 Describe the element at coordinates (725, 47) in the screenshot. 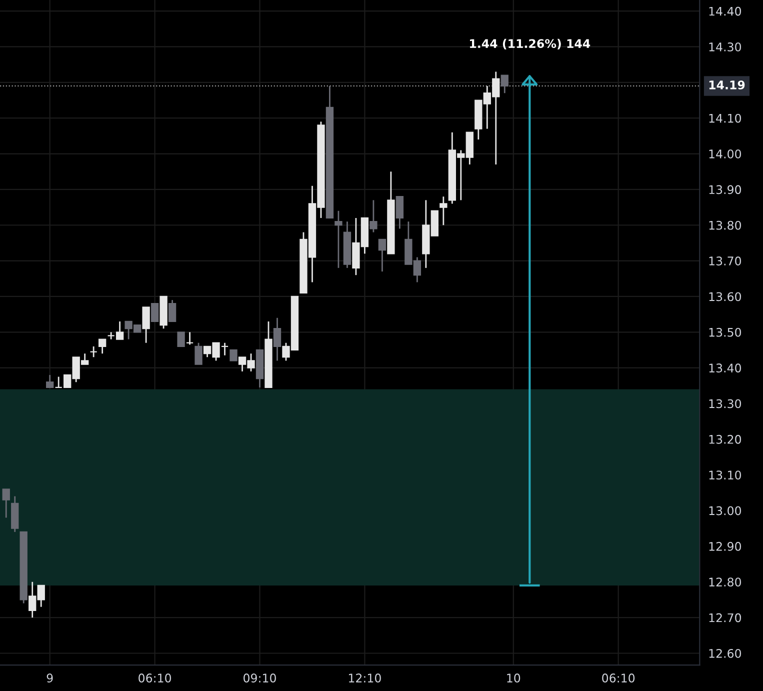

I see `y-tick-label: 14.30` at that location.